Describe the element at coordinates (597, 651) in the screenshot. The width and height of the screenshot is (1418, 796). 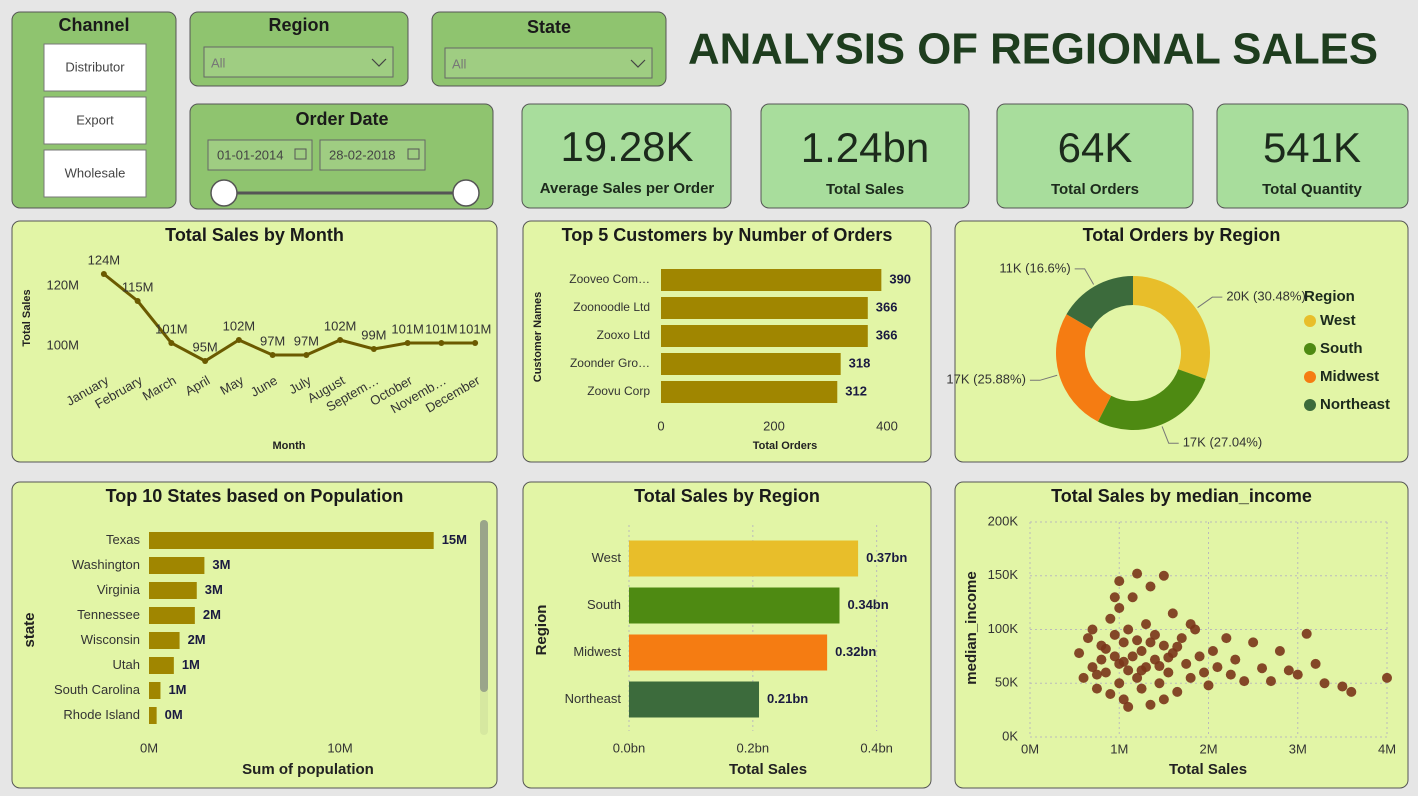
I see `category-label: Midwest` at that location.